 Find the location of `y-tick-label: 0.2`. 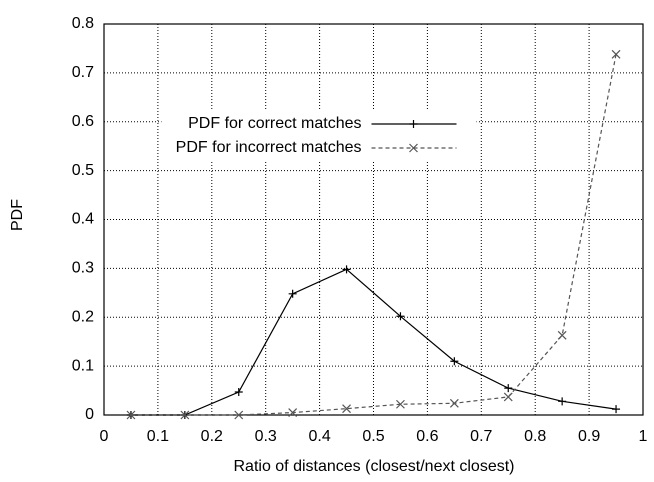

y-tick-label: 0.2 is located at coordinates (83, 316).